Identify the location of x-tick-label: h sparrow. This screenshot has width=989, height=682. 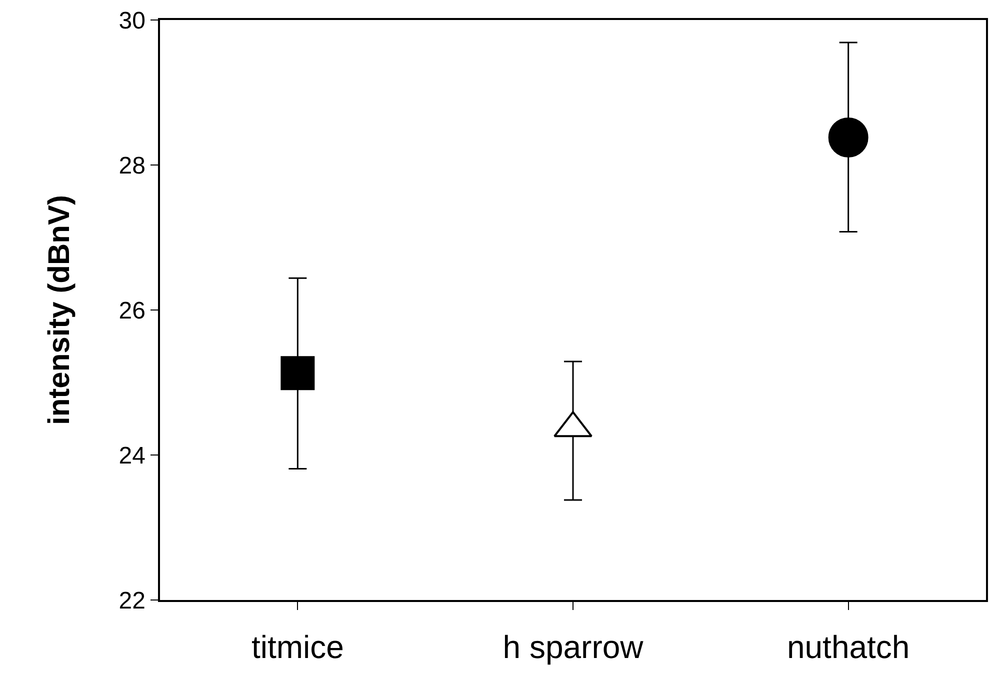
(573, 647).